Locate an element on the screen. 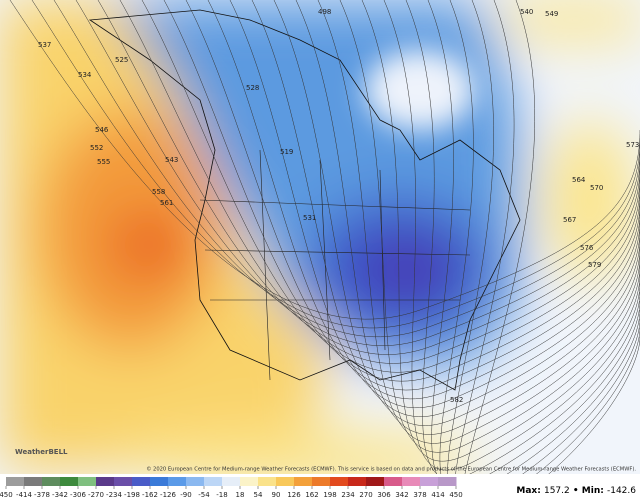 This screenshot has width=640, height=504. contour-label: 525 is located at coordinates (121, 60).